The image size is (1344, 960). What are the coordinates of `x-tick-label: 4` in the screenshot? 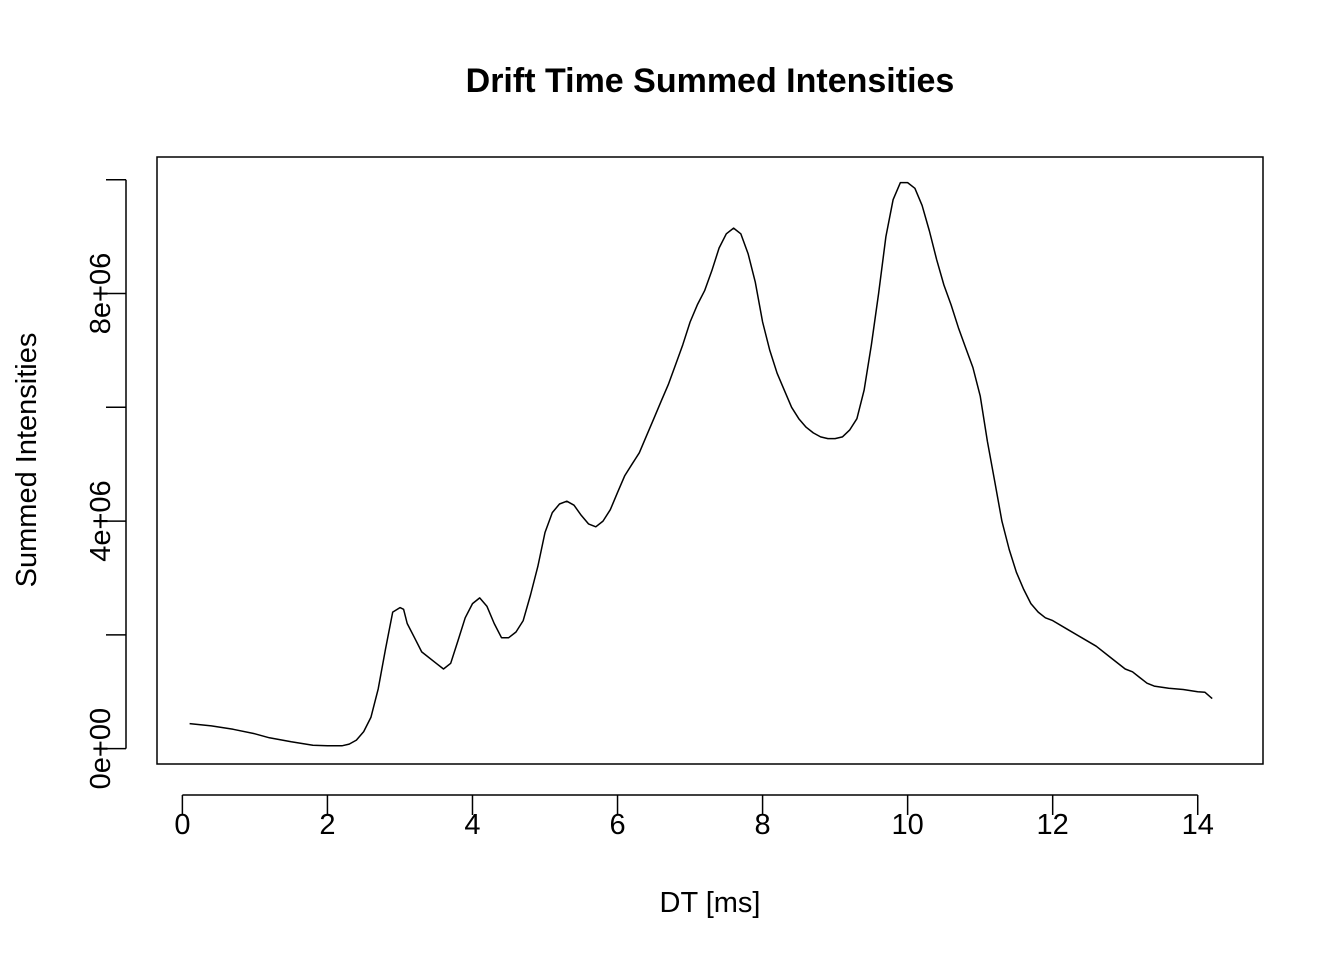 It's located at (472, 825).